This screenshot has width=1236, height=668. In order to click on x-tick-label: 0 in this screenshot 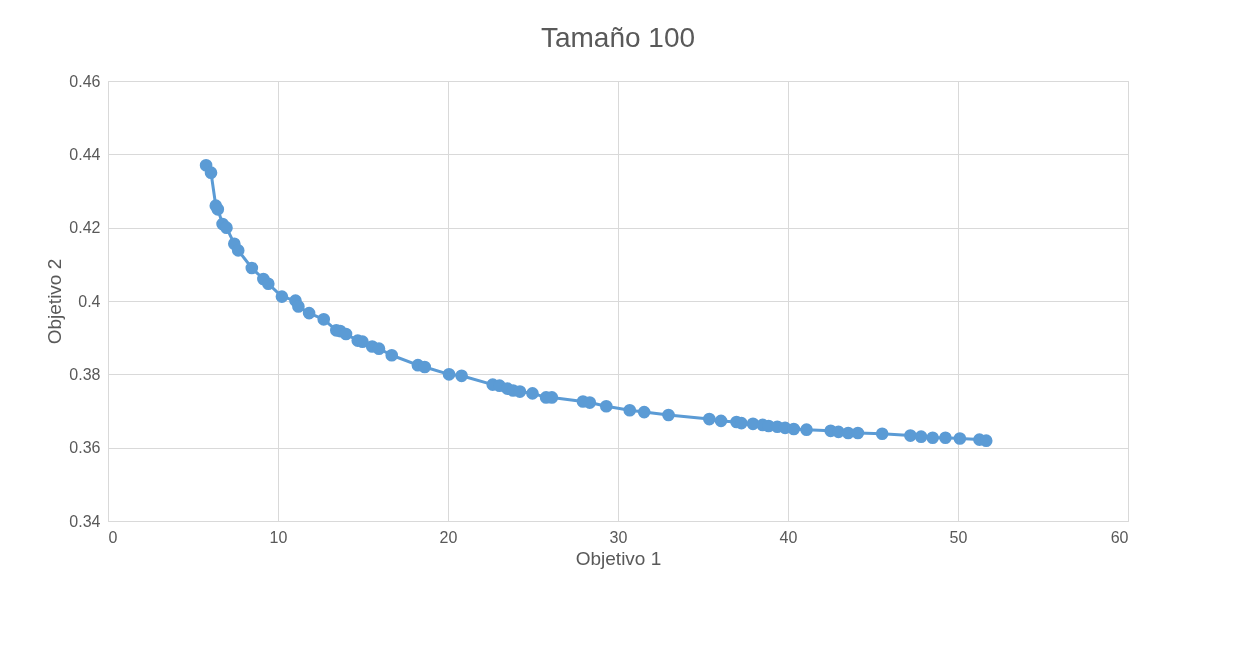, I will do `click(113, 537)`.